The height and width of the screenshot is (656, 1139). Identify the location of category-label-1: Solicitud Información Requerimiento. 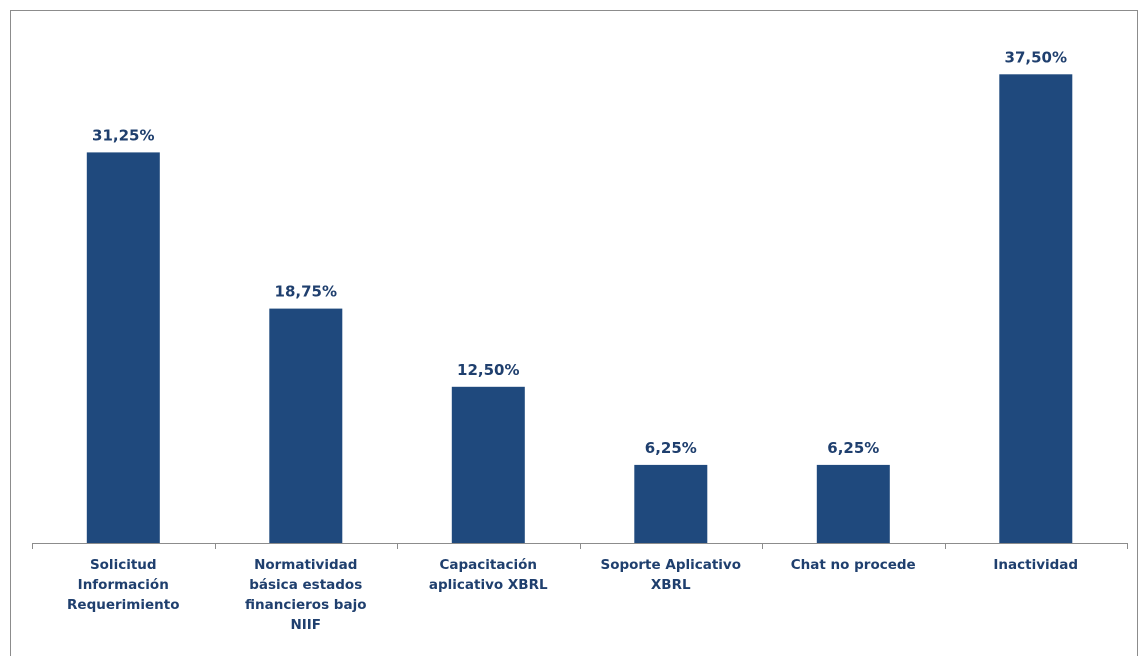
(123, 585).